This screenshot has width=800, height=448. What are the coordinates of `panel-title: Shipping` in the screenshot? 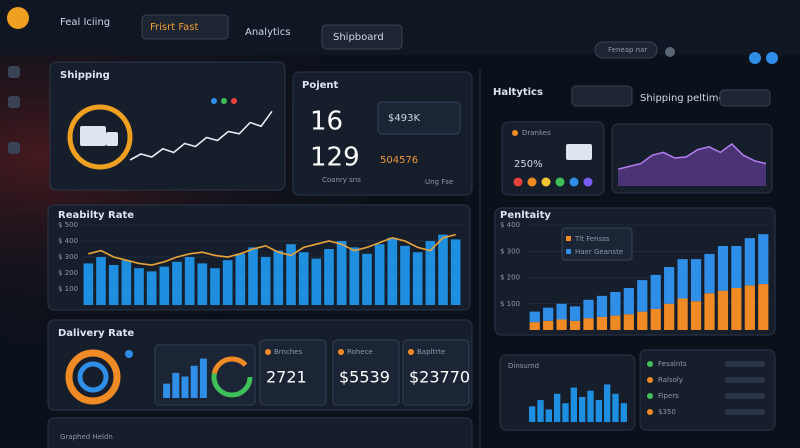 It's located at (85, 75).